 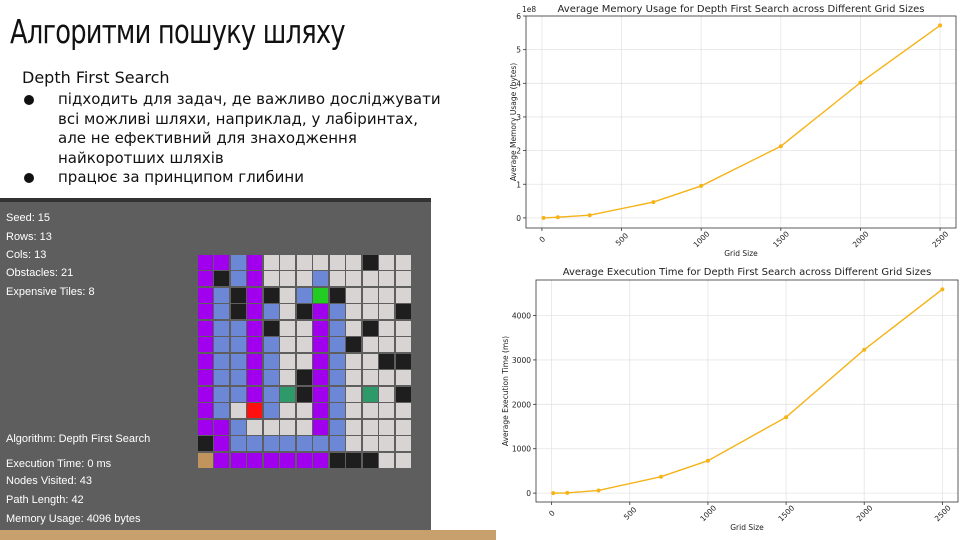 I want to click on maze-grid, so click(x=304, y=361).